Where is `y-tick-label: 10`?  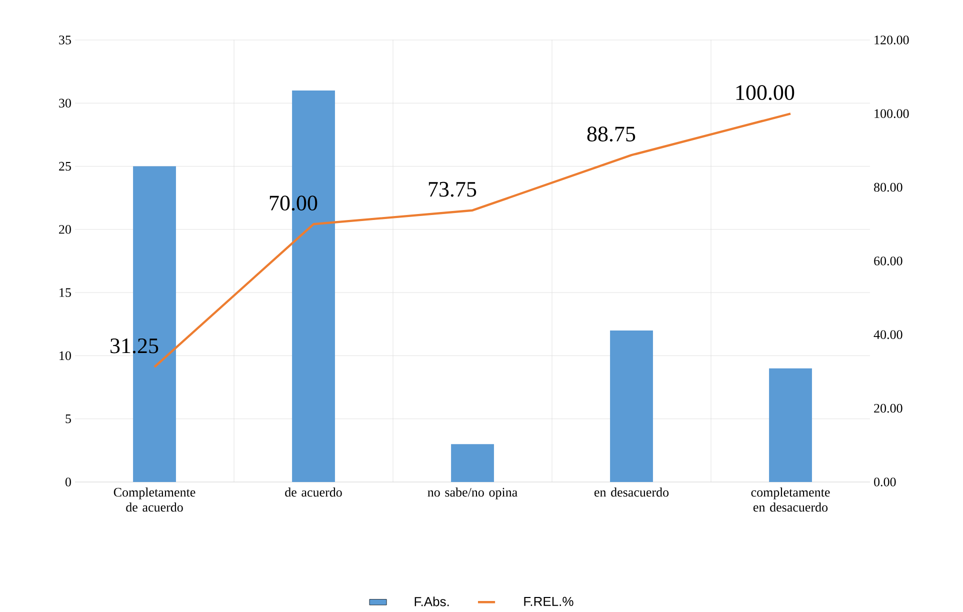
y-tick-label: 10 is located at coordinates (65, 355).